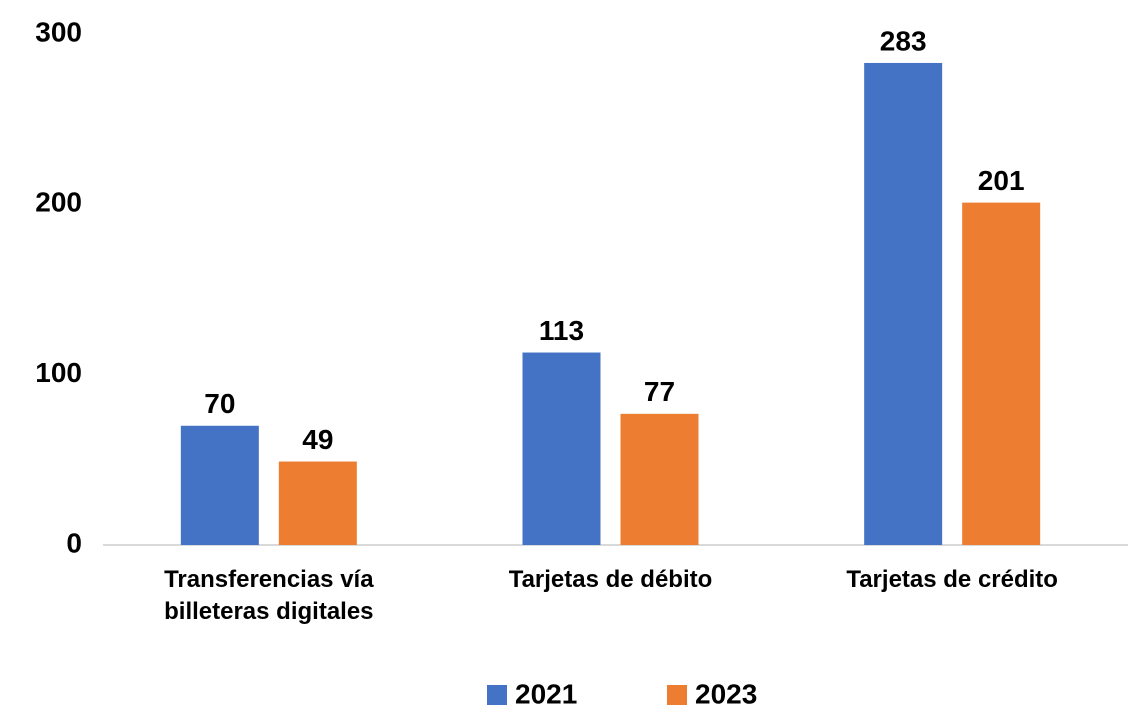  What do you see at coordinates (219, 403) in the screenshot?
I see `data-label: 70` at bounding box center [219, 403].